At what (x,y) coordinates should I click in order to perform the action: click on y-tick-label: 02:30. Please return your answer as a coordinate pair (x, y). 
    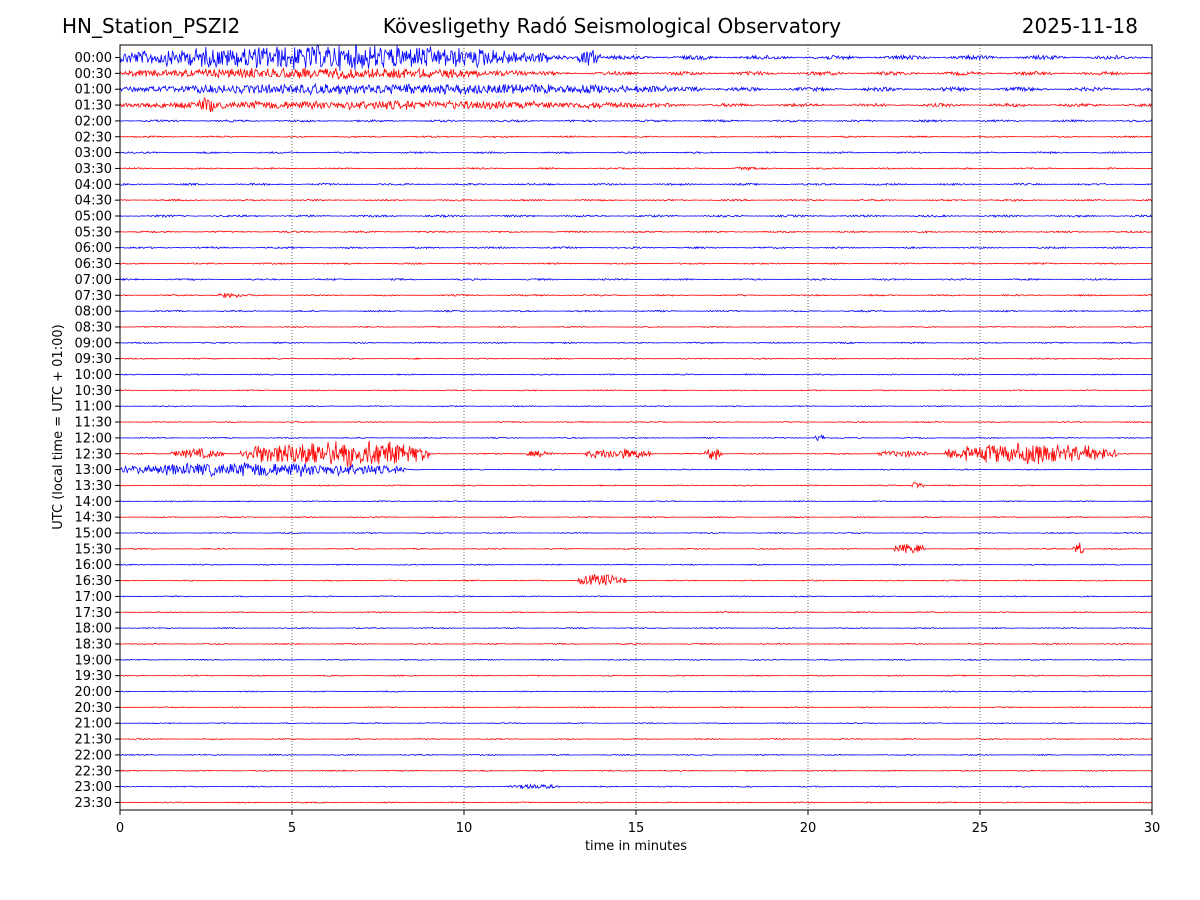
    Looking at the image, I should click on (93, 137).